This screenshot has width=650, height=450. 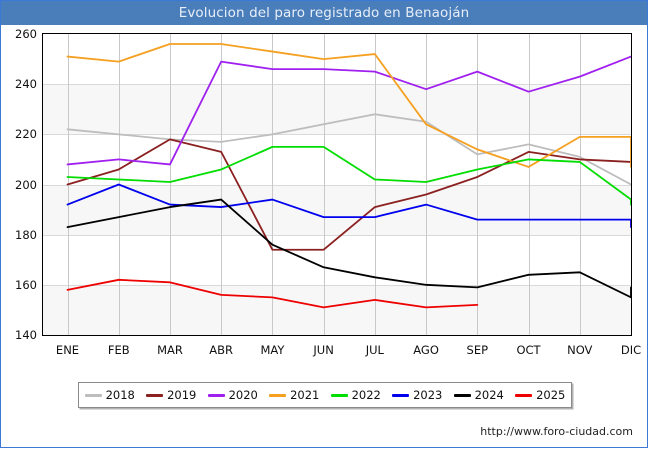 I want to click on chart-legend: 2018 2019 2020 2021 2022 2023 2024 2025, so click(x=325, y=395).